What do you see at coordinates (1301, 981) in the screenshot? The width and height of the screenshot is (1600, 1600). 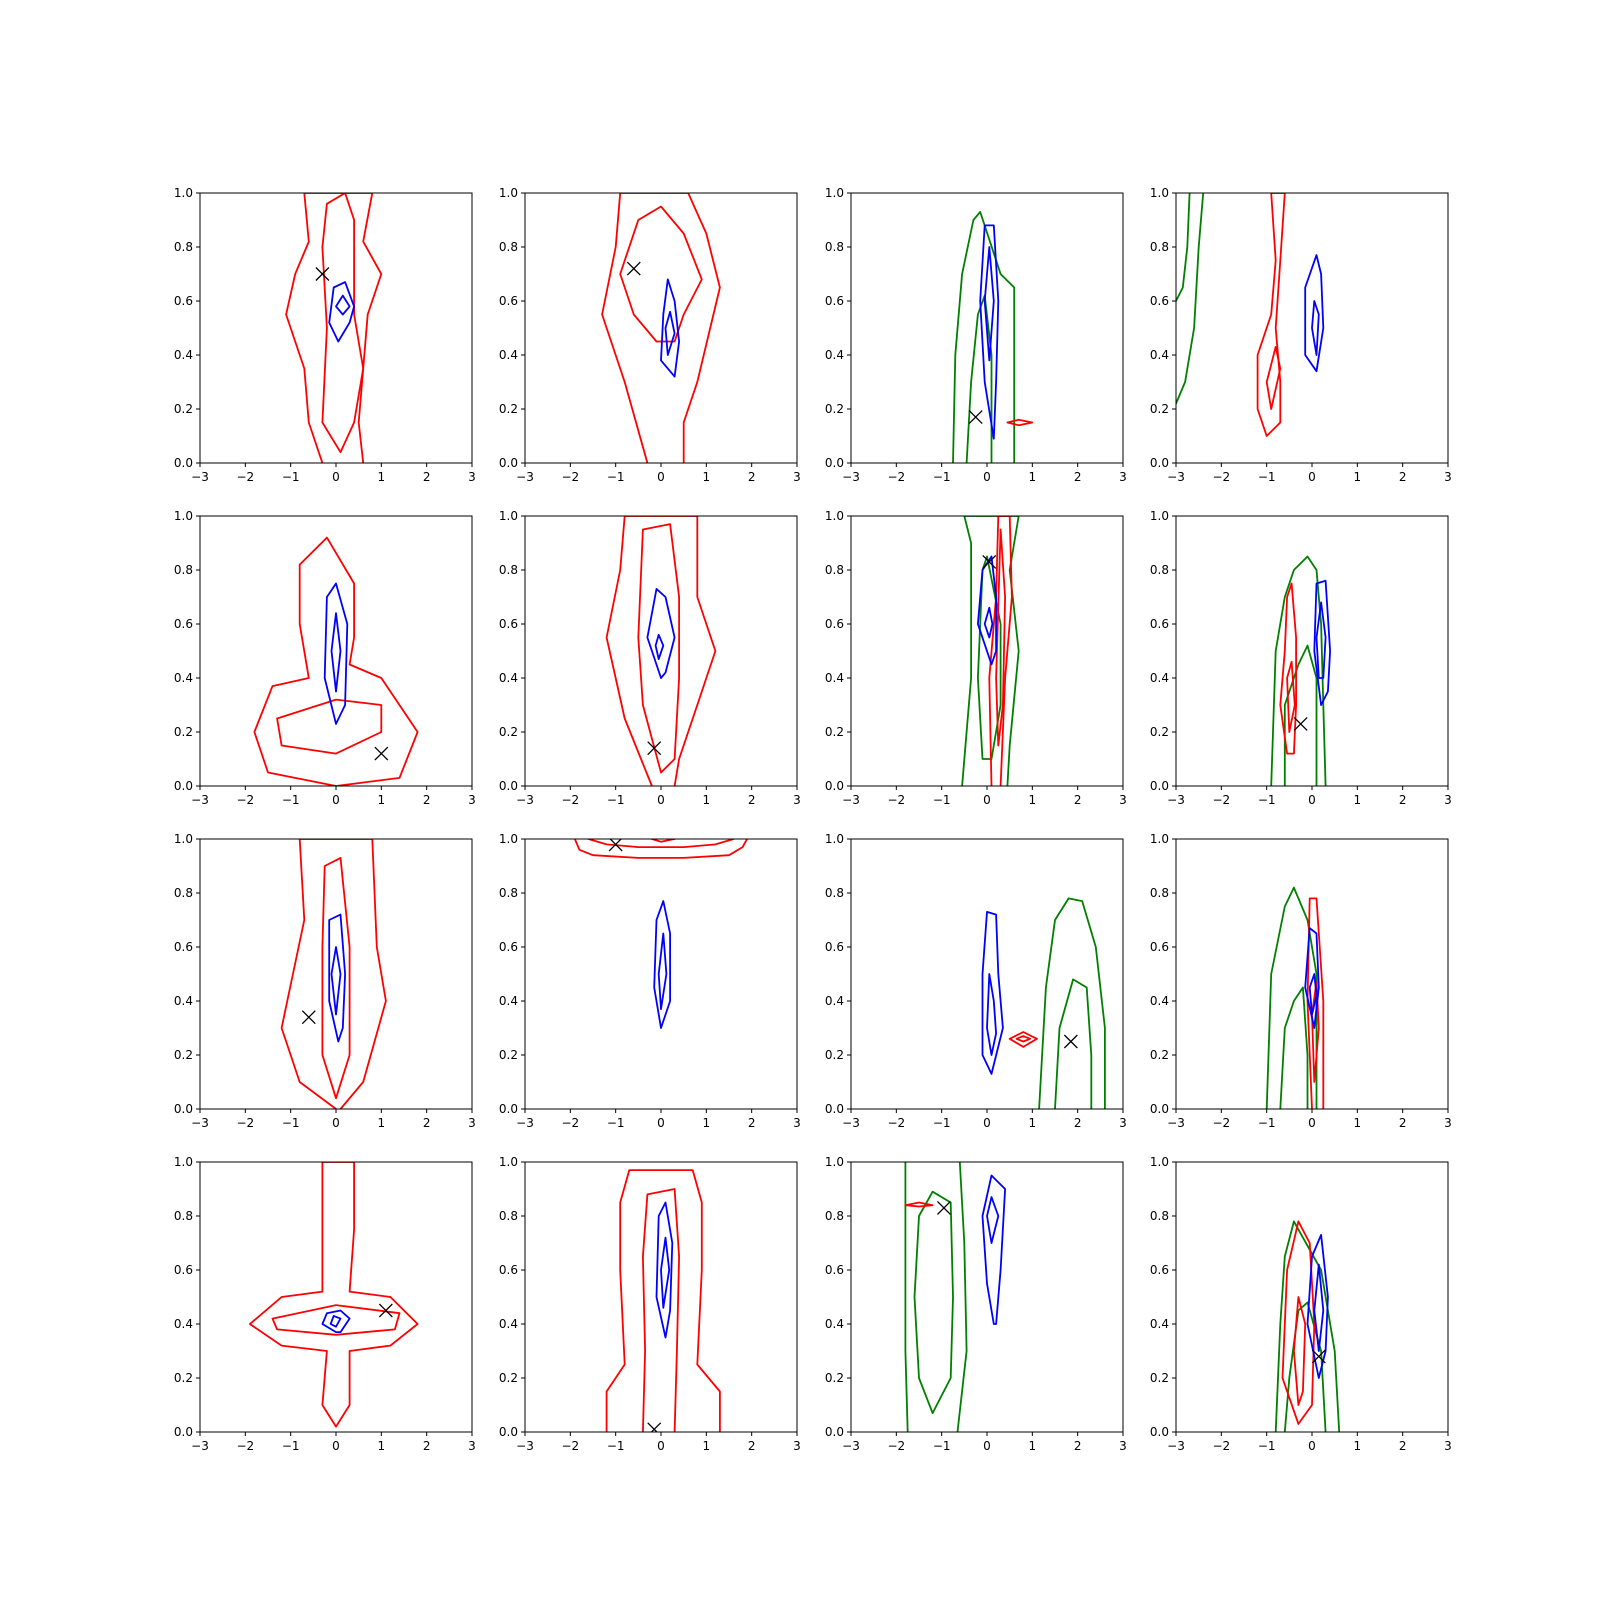 I see `subplot-3-4: −3 −2 −1 0 1 2 3 0.0 0.2 0.4 0.6 0.8 1.0` at bounding box center [1301, 981].